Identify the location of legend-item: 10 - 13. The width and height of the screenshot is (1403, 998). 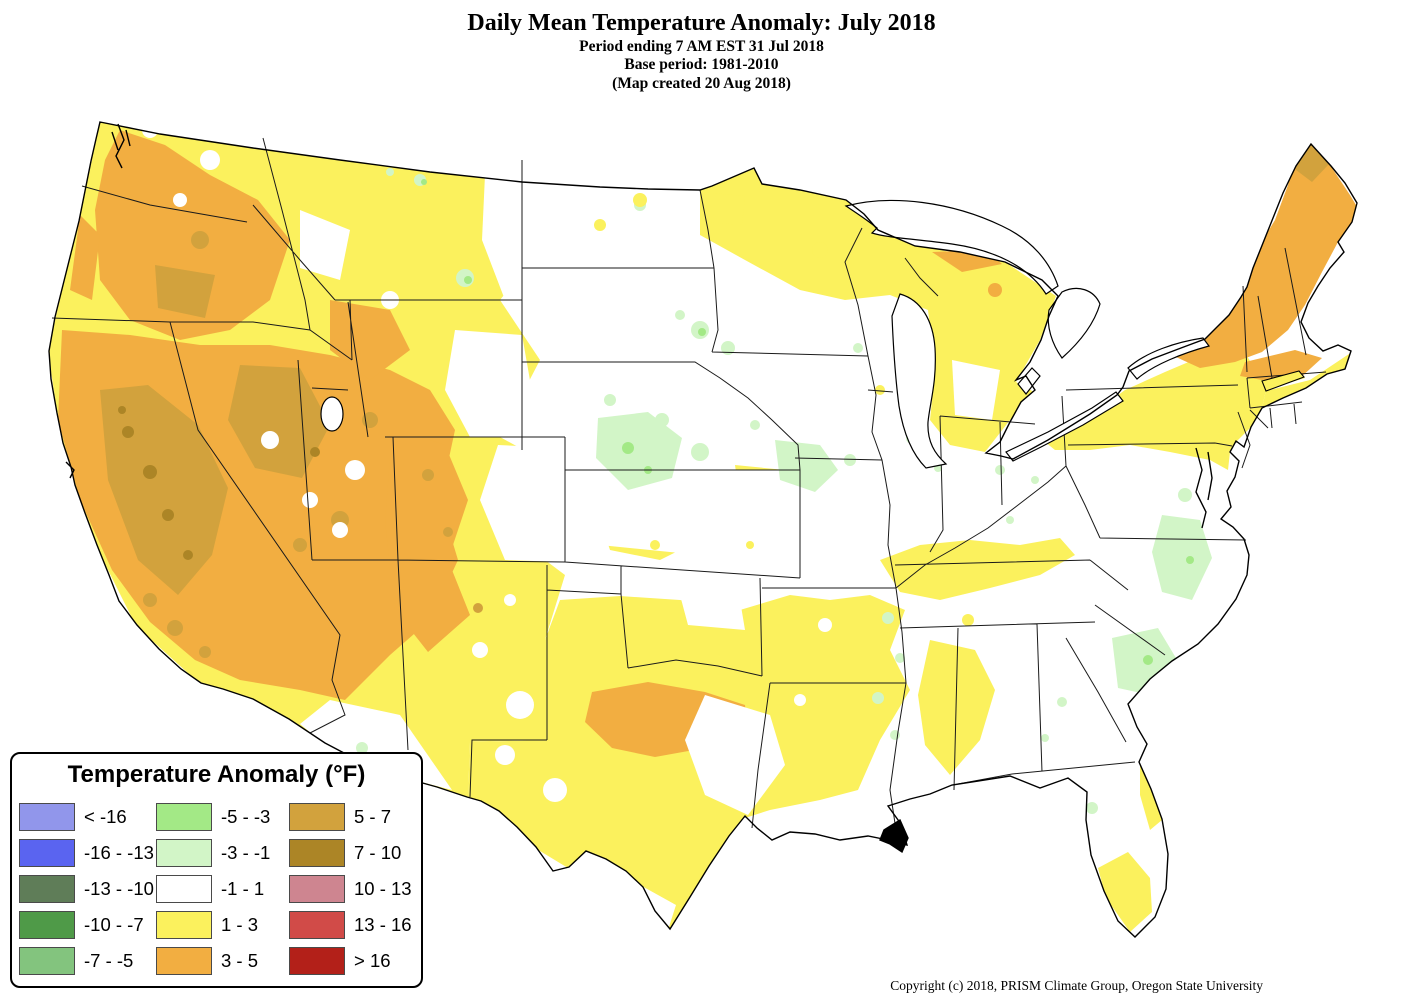
(355, 889).